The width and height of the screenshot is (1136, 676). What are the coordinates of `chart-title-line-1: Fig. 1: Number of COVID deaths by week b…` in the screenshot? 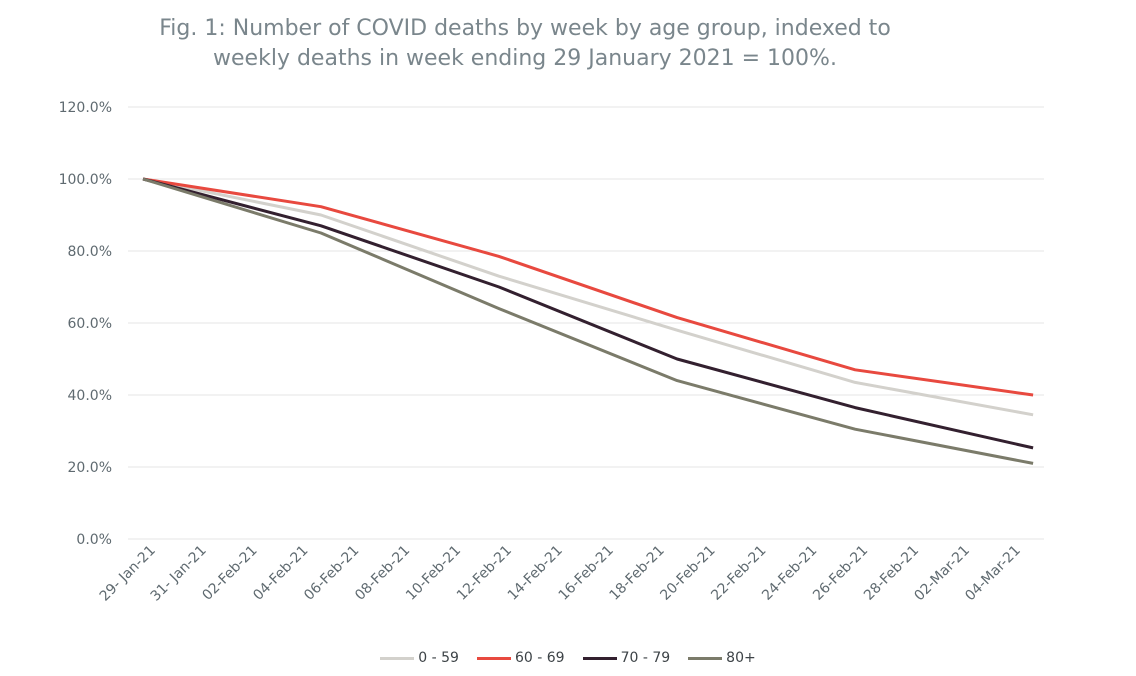 It's located at (525, 28).